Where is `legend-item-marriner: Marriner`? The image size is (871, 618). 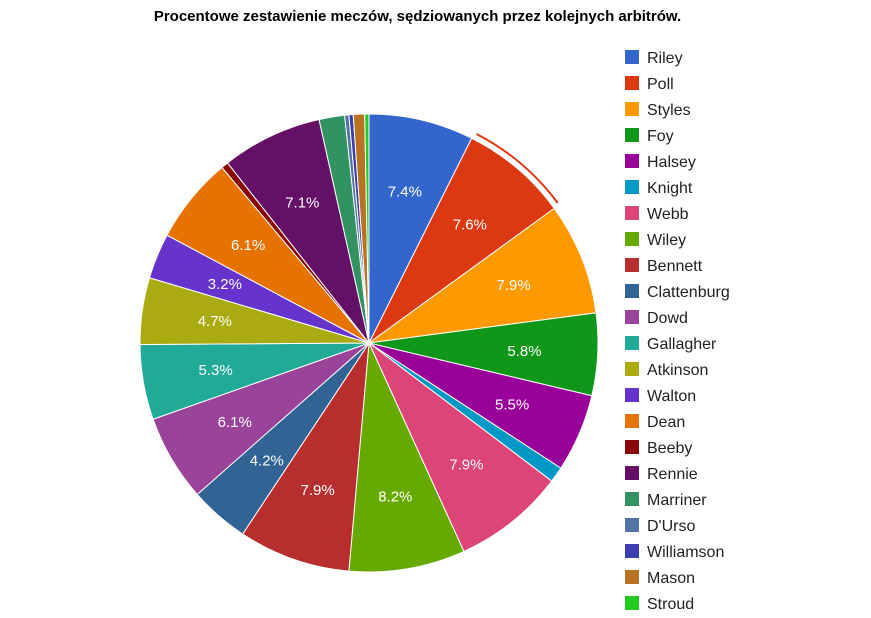
legend-item-marriner: Marriner is located at coordinates (666, 500).